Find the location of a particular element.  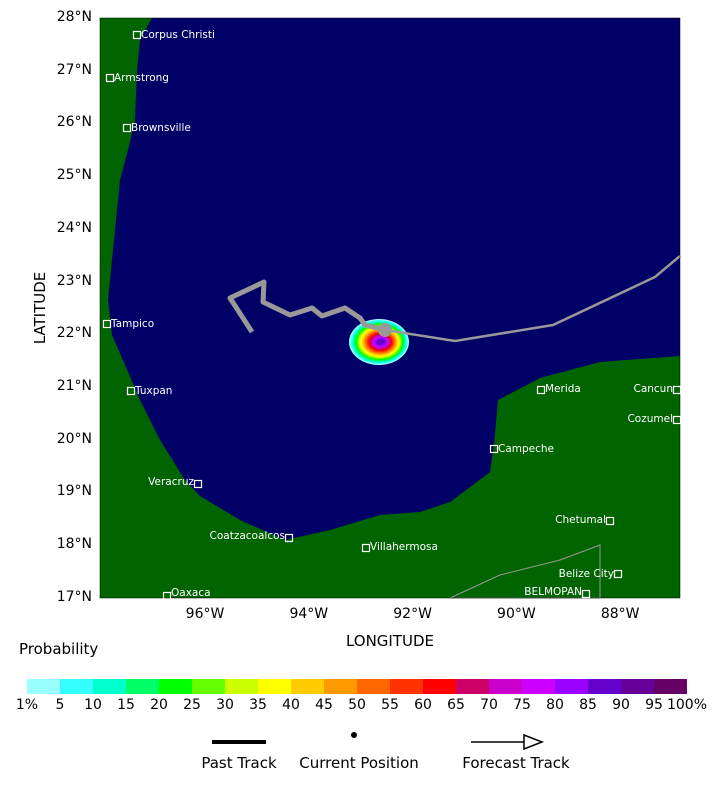

city-label: Tuxpan is located at coordinates (154, 391).